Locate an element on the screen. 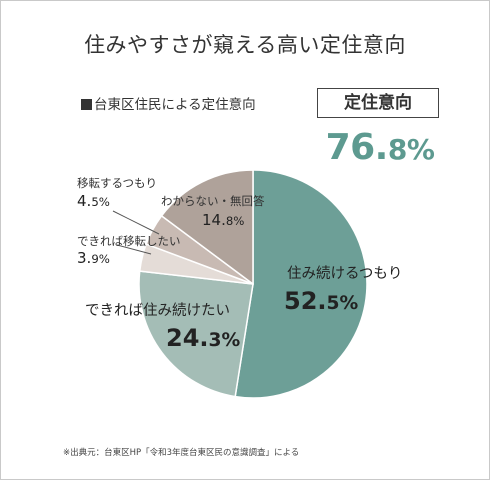 This screenshot has width=490, height=480. slice-value-1-main: 24. is located at coordinates (187, 338).